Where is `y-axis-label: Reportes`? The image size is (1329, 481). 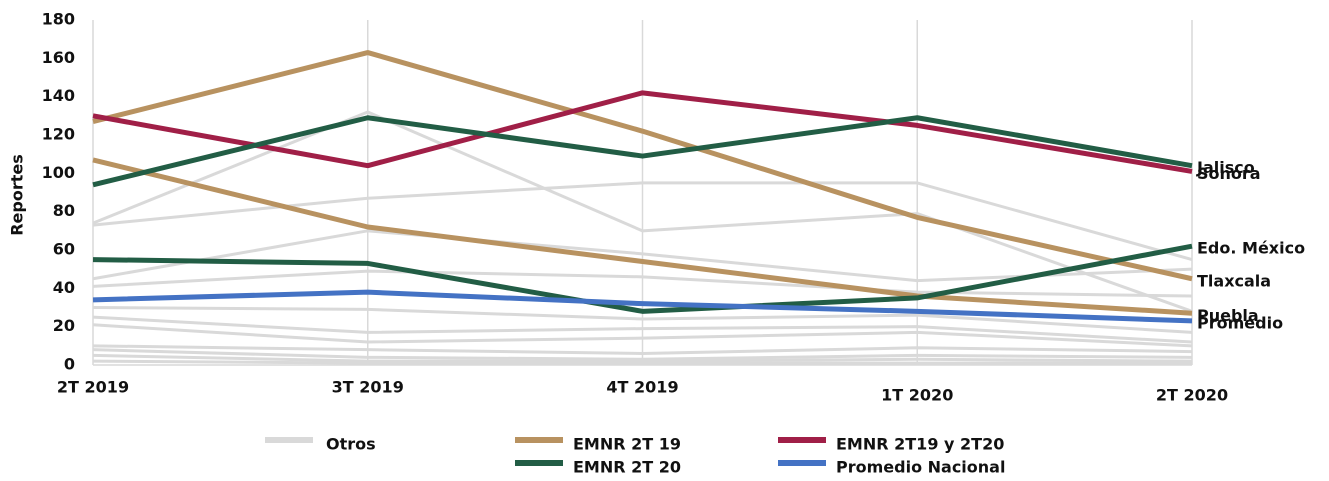 y-axis-label: Reportes is located at coordinates (17, 195).